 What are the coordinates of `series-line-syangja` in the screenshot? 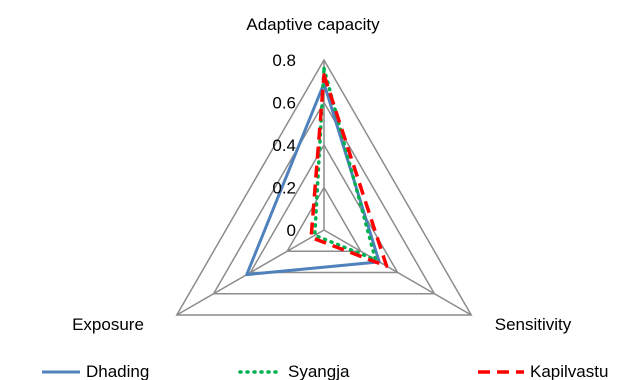 It's located at (345, 164).